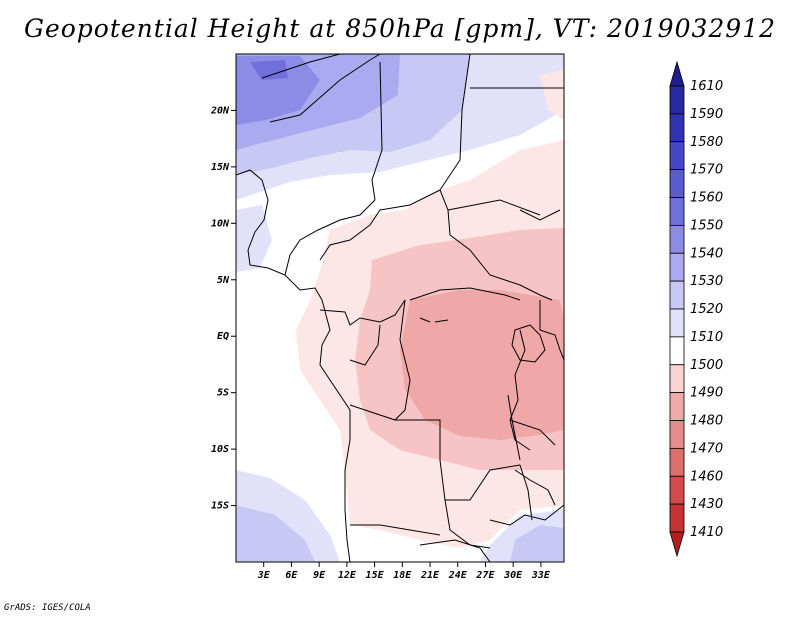 The image size is (800, 618). I want to click on x-tick-label: 9E, so click(319, 575).